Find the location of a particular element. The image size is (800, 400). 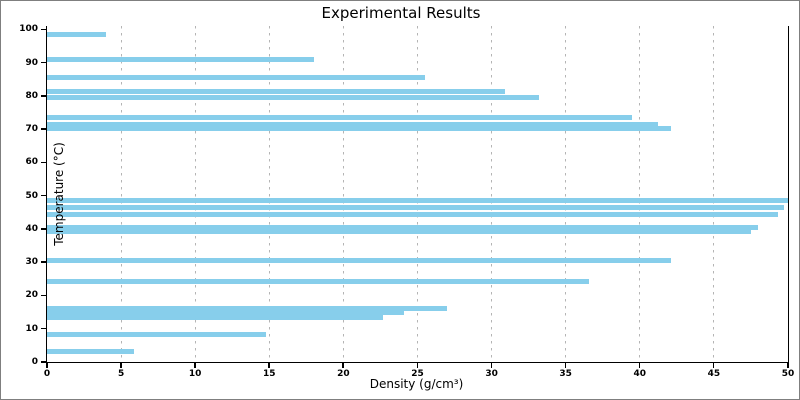

y-axis-label: Temperature (°C) is located at coordinates (58, 194).